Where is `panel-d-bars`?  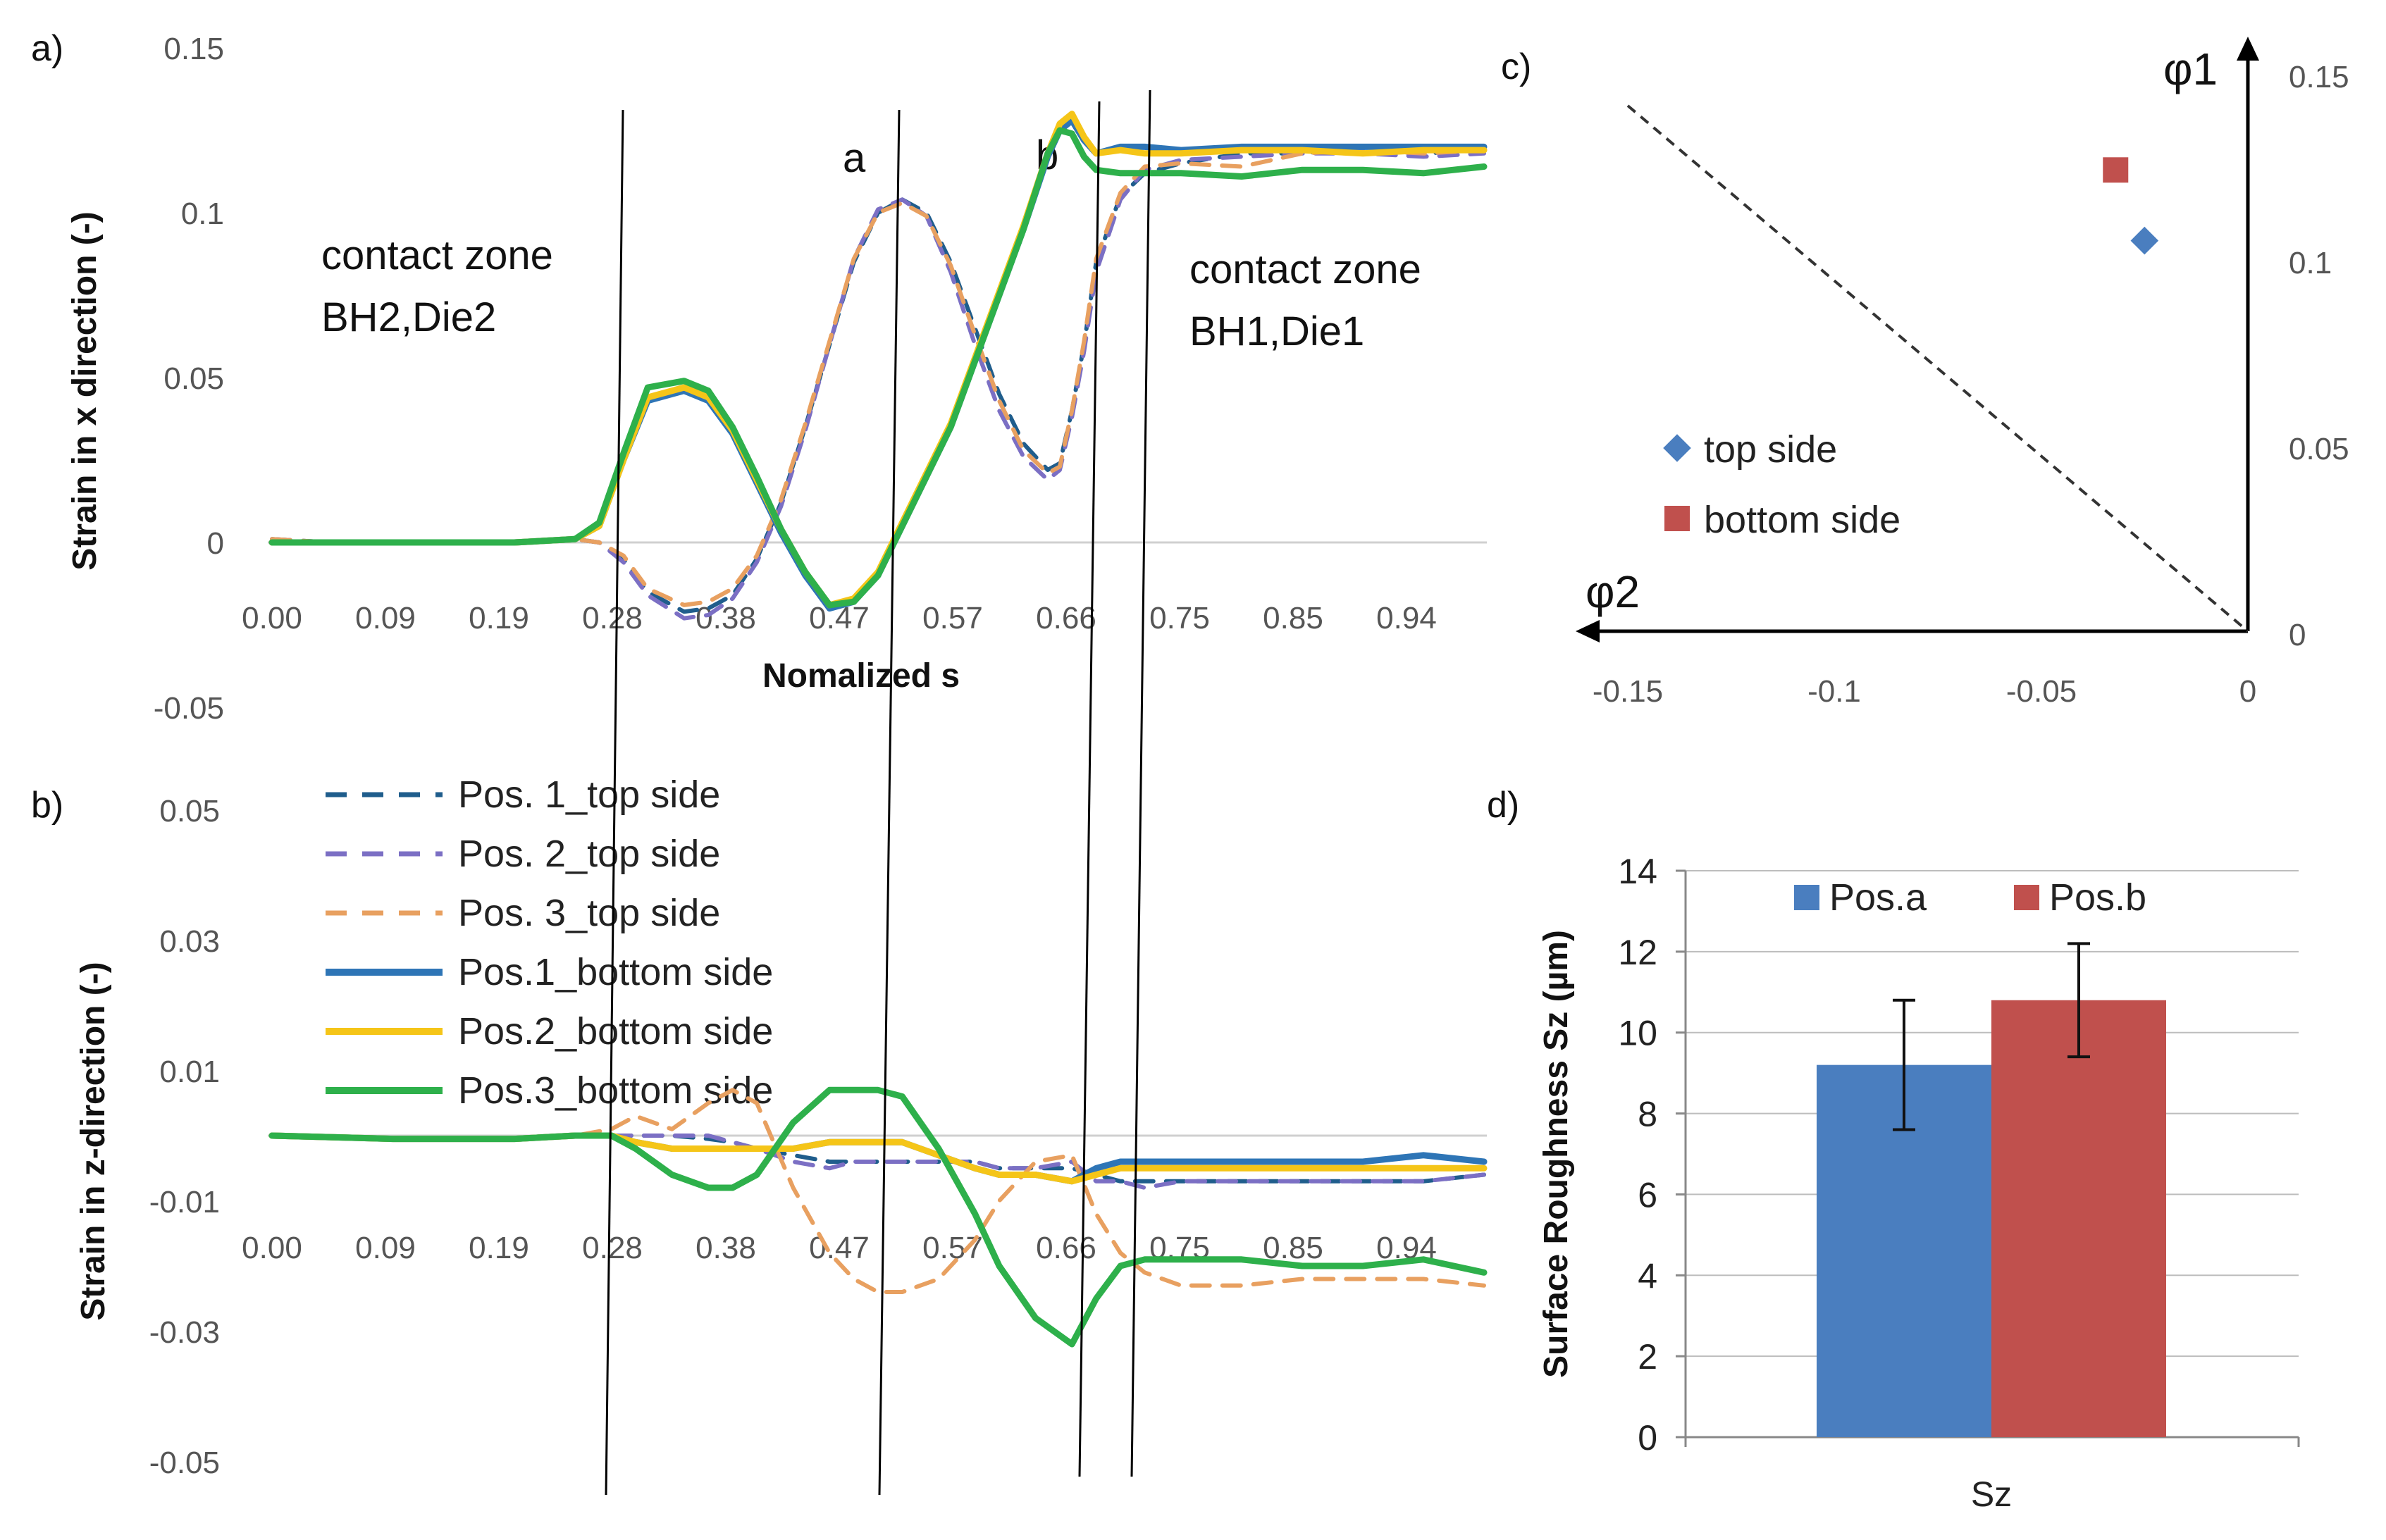 panel-d-bars is located at coordinates (1991, 1189).